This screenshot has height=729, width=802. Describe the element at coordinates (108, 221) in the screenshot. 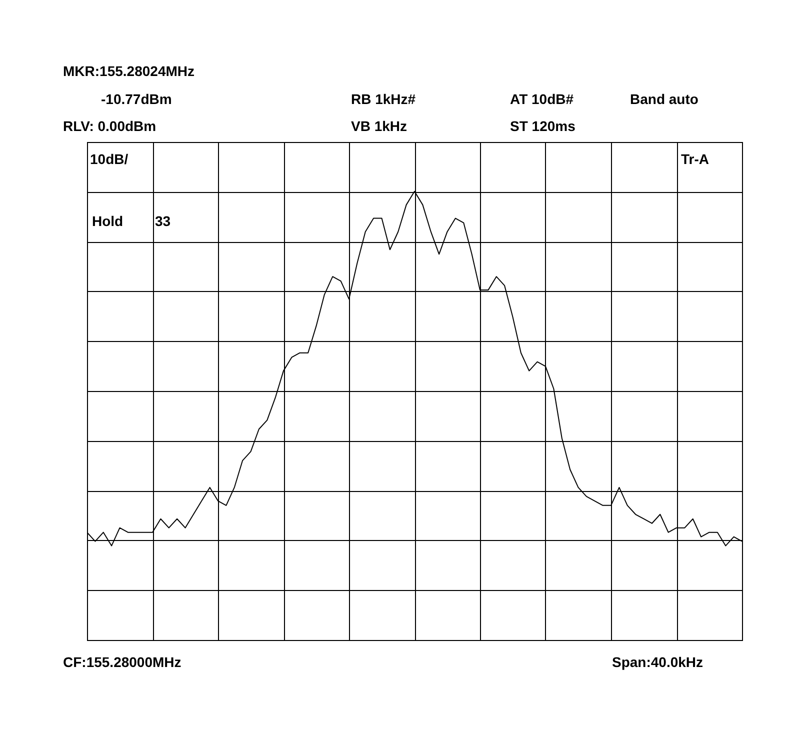

I see `annotation: Hold` at that location.